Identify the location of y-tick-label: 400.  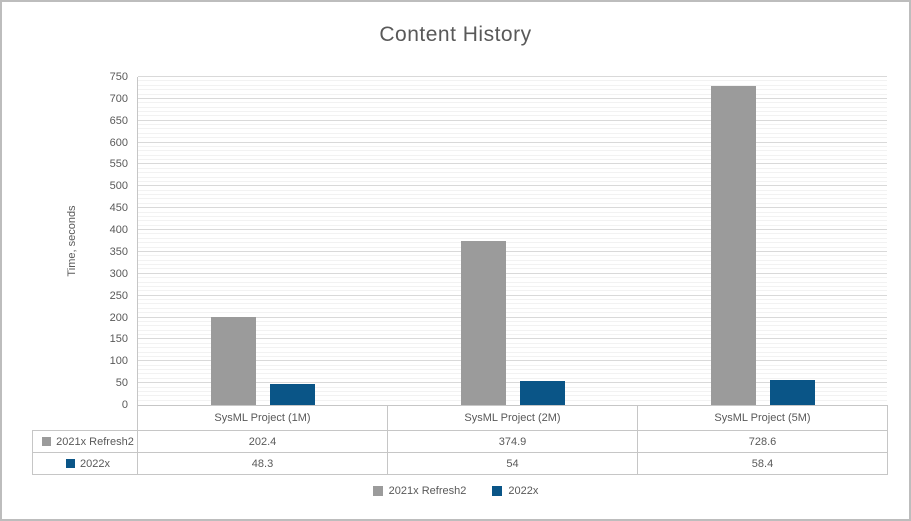
(118, 230).